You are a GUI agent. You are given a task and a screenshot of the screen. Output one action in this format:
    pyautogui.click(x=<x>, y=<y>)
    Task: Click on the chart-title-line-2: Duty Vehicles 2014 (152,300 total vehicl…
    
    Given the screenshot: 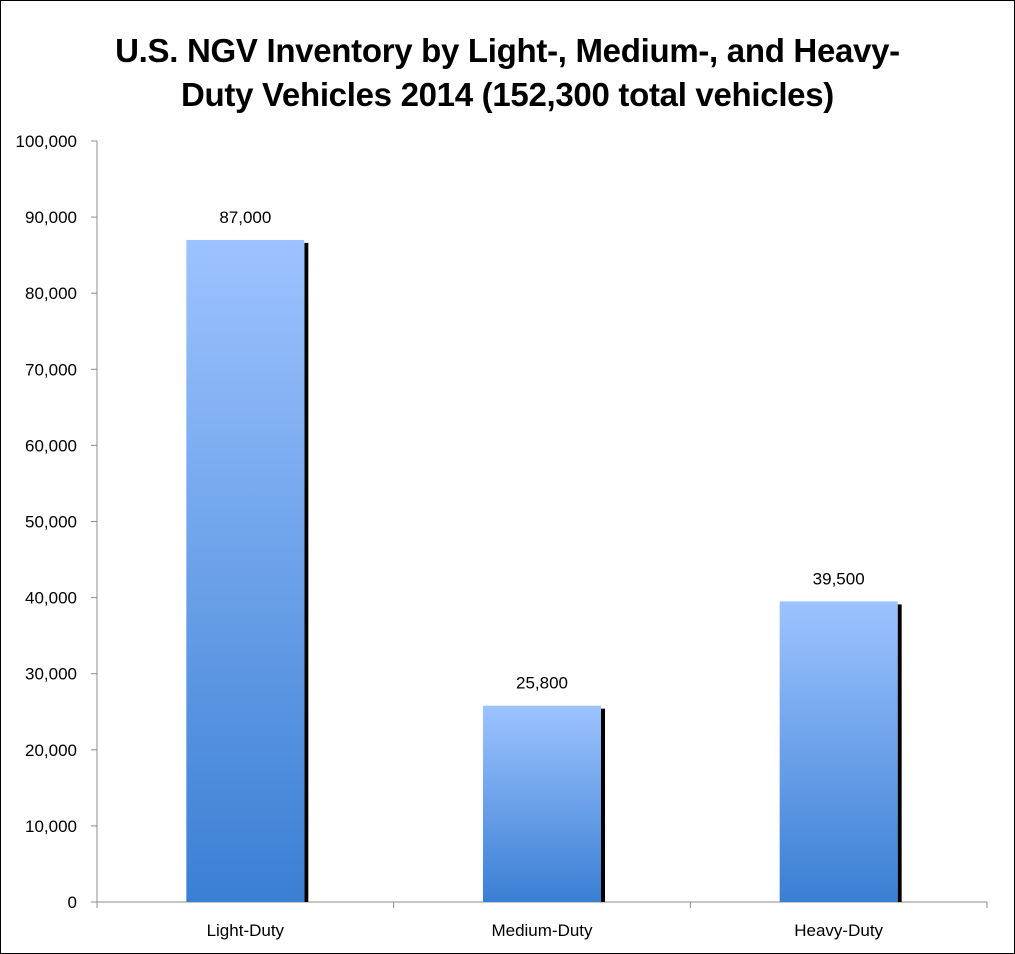 What is the action you would take?
    pyautogui.click(x=507, y=94)
    